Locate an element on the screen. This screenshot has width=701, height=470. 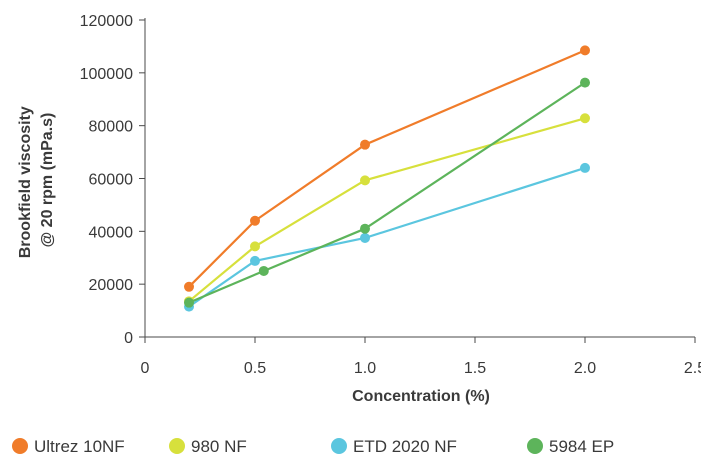
y-tick-label: 60000 is located at coordinates (111, 180).